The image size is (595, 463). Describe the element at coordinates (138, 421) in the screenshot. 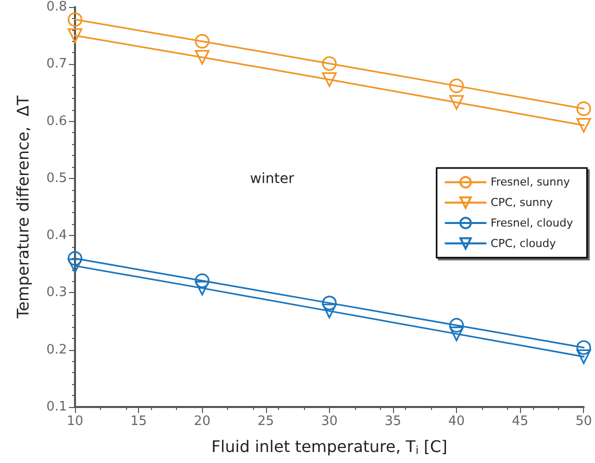

I see `x-tick-label: 15` at that location.